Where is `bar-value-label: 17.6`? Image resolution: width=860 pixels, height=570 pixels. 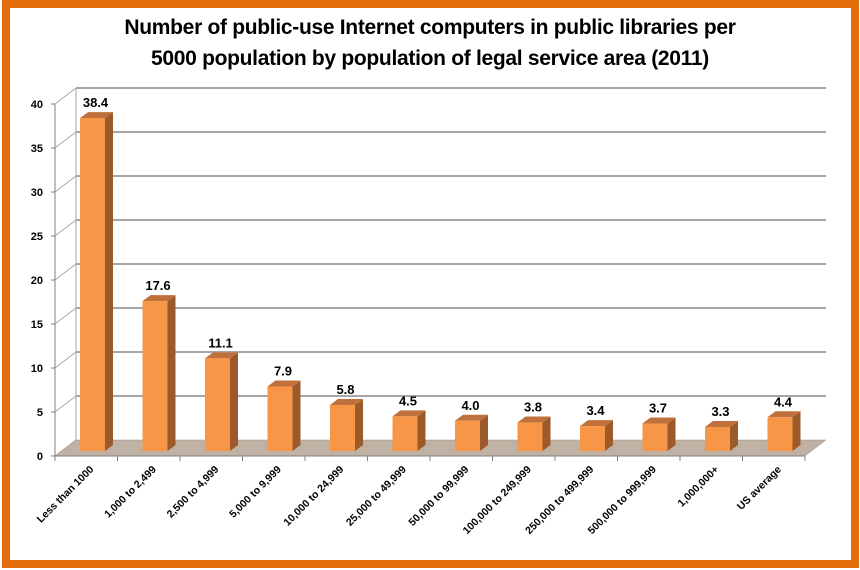
bar-value-label: 17.6 is located at coordinates (157, 285).